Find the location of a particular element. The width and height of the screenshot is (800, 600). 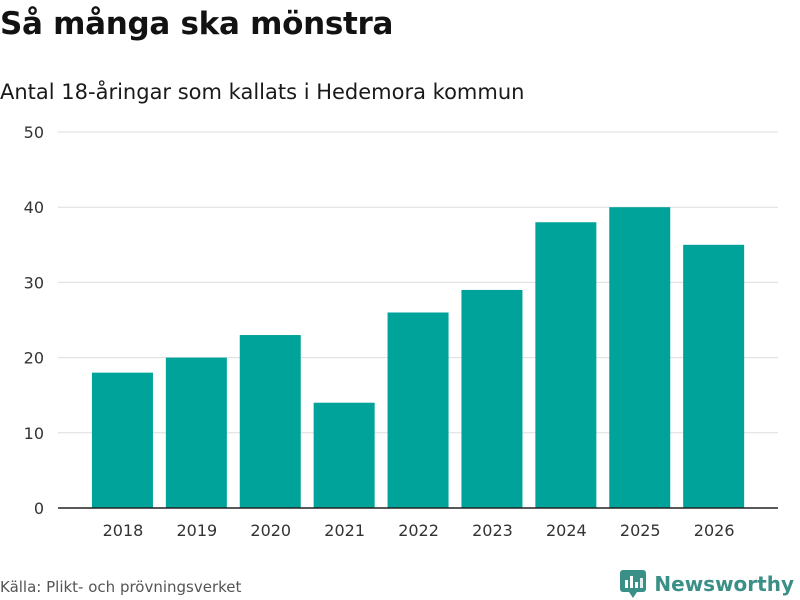

x-tick-label: 2024 is located at coordinates (566, 530).